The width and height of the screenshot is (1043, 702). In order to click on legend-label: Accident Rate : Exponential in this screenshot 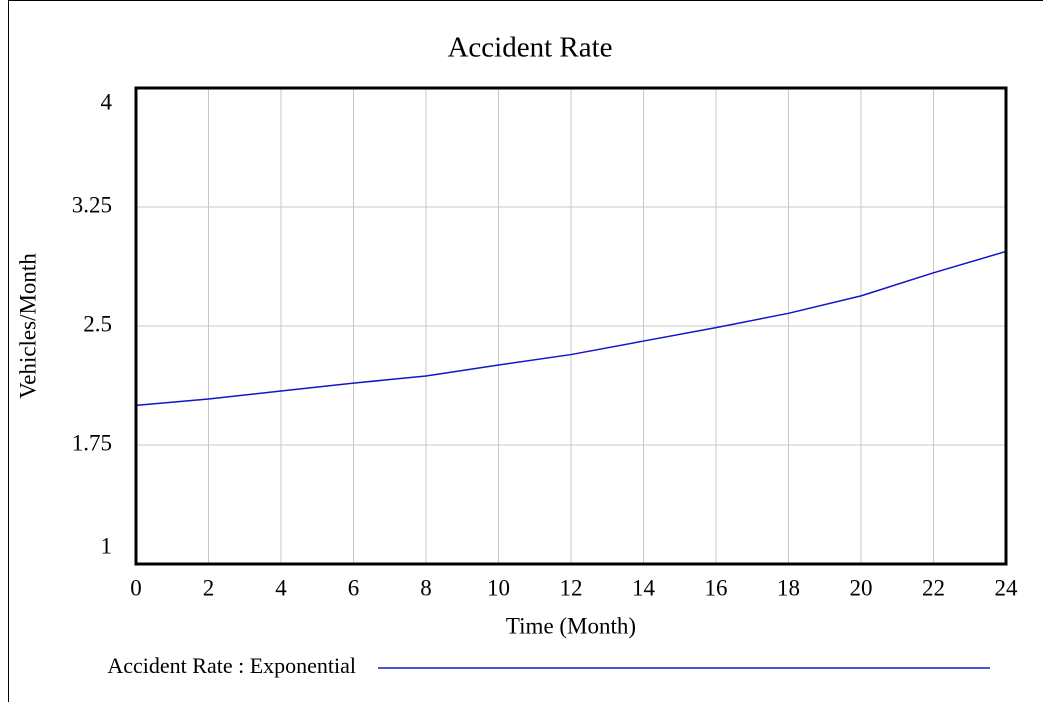, I will do `click(231, 665)`.